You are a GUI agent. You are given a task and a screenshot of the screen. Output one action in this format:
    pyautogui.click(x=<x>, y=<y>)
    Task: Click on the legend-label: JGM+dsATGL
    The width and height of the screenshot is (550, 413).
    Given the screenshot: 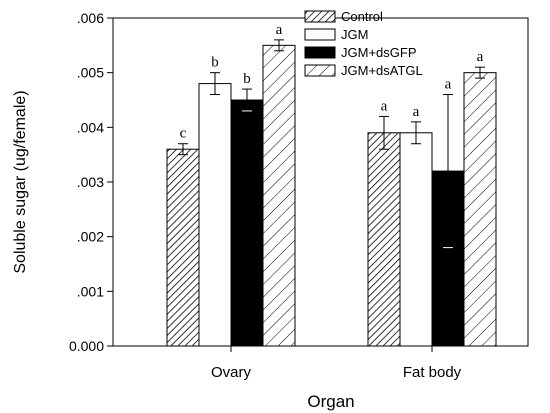 What is the action you would take?
    pyautogui.click(x=382, y=70)
    